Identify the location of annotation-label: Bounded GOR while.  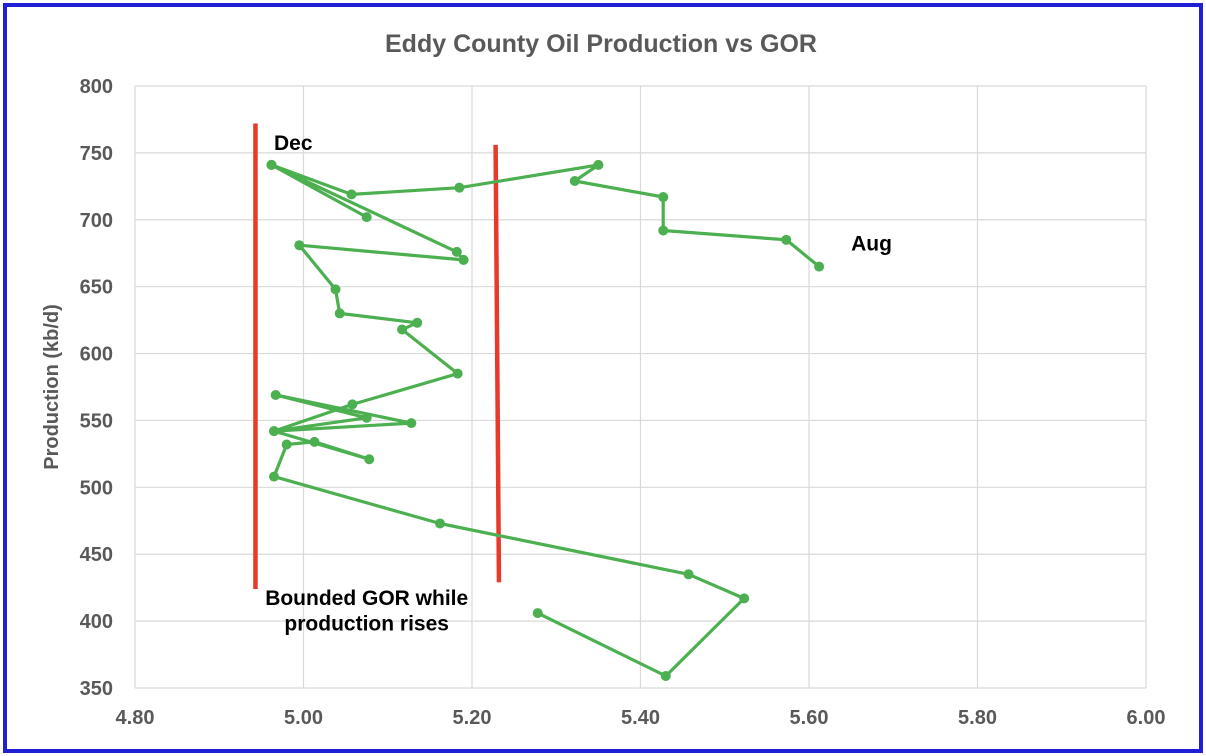
(366, 598).